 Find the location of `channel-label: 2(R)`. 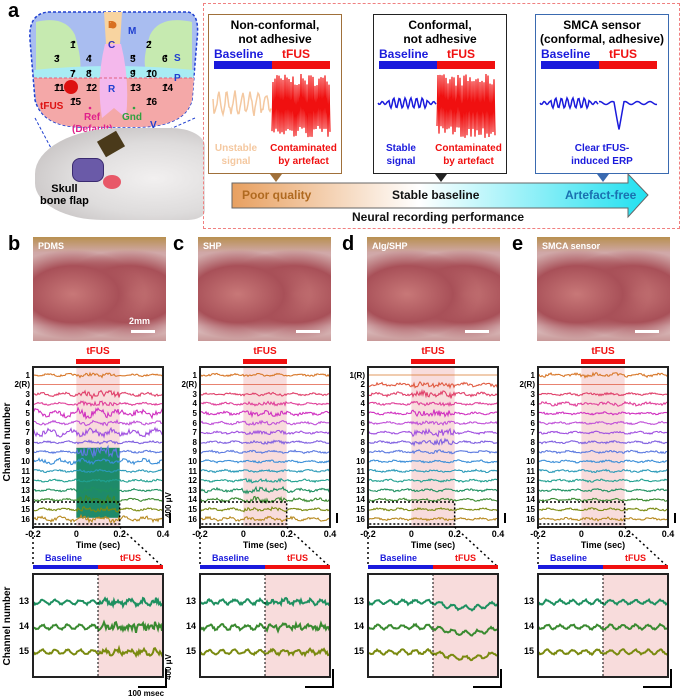

channel-label: 2(R) is located at coordinates (527, 385).